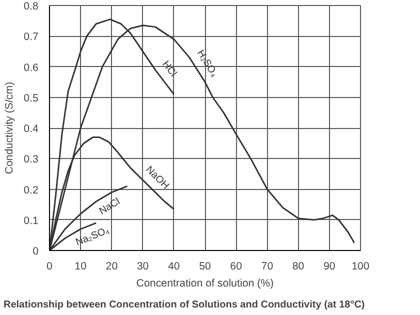 The height and width of the screenshot is (315, 420). I want to click on x-tick-label: 70, so click(267, 266).